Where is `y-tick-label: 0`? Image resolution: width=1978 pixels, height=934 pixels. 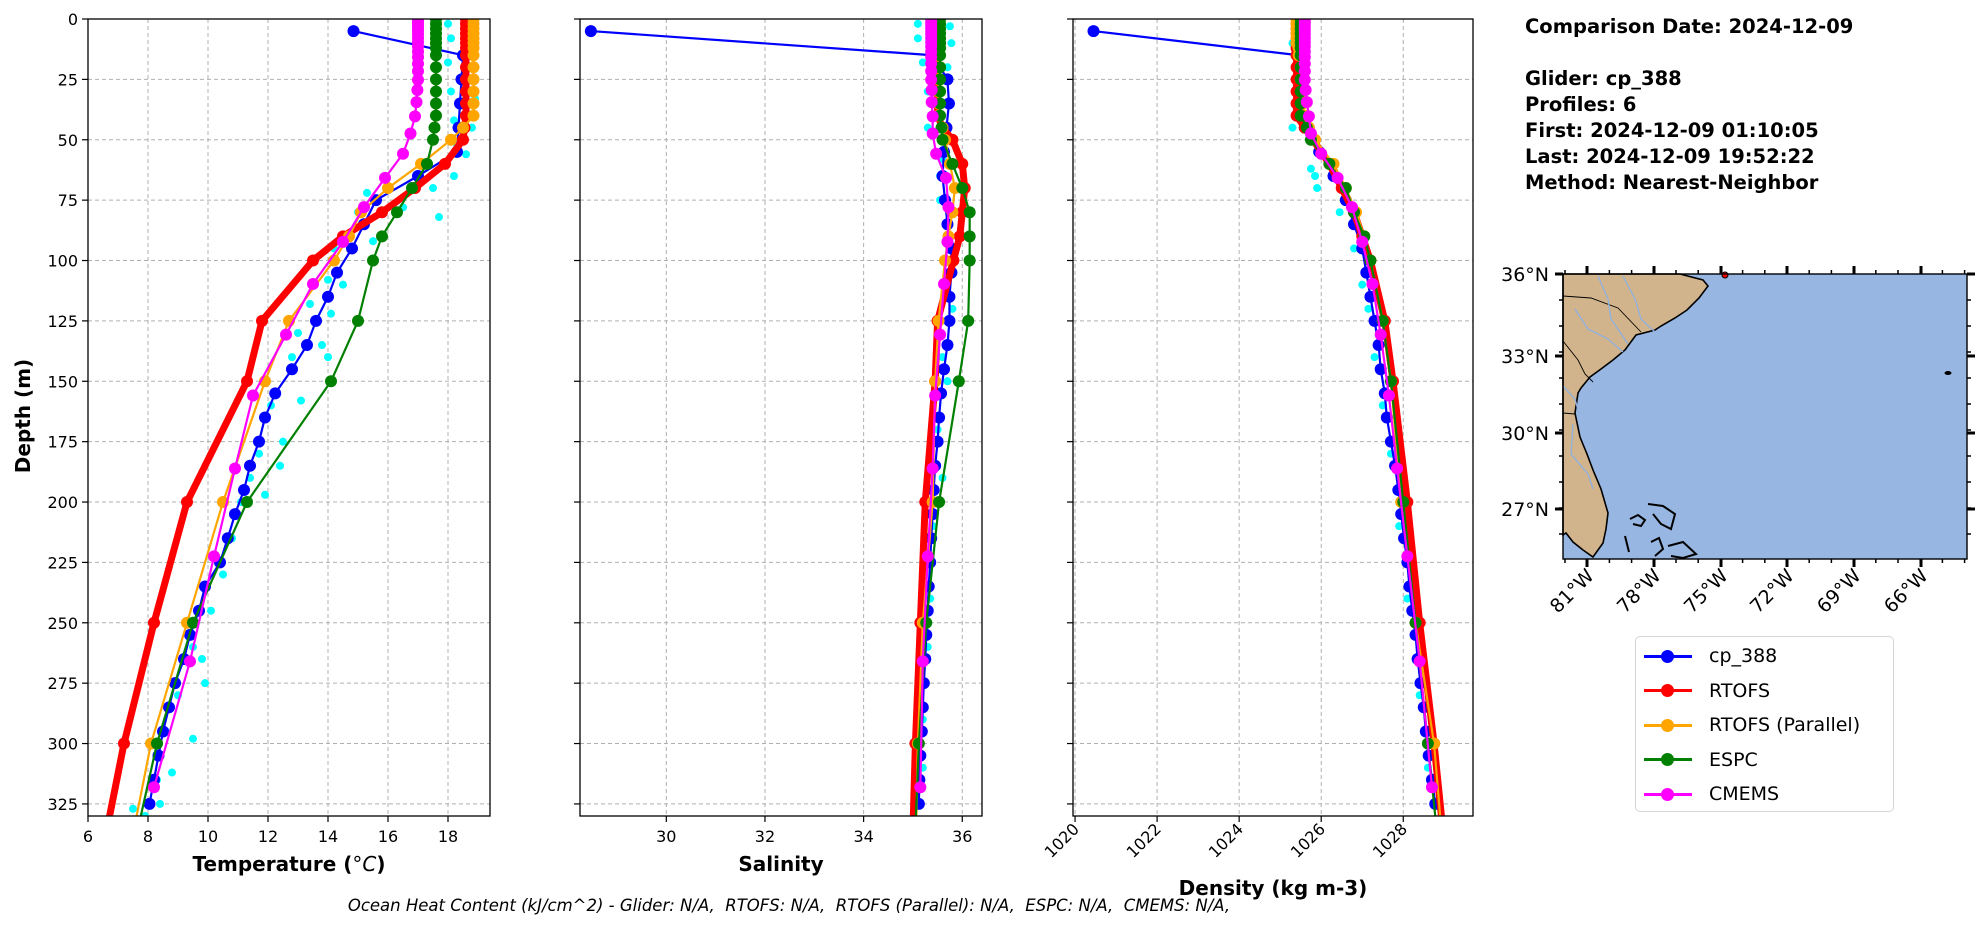 y-tick-label: 0 is located at coordinates (73, 19).